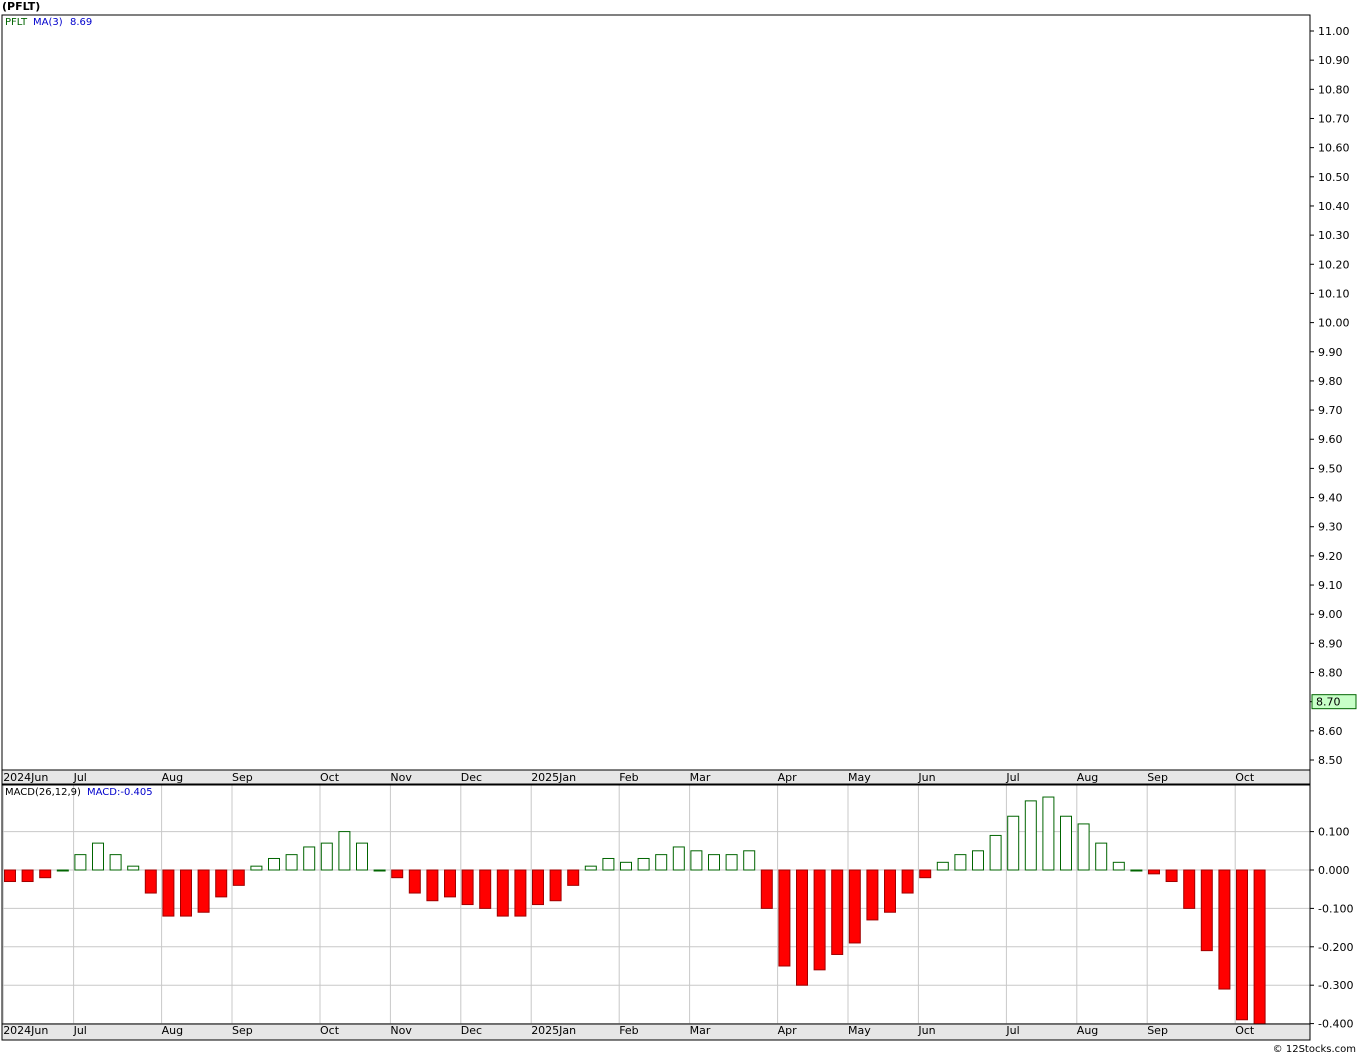 The image size is (1360, 1056). Describe the element at coordinates (1330, 410) in the screenshot. I see `price-tick-label: 9.70` at that location.